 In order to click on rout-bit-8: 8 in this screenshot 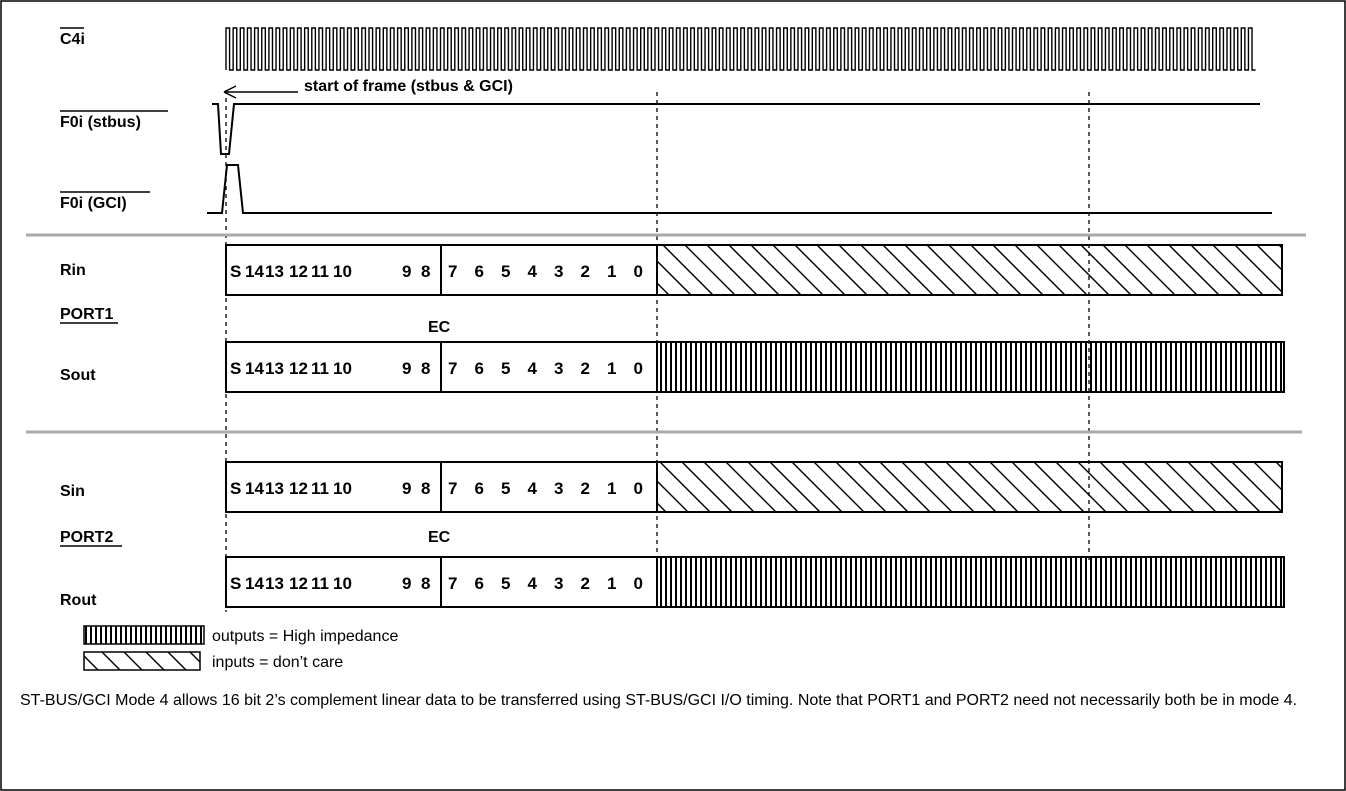, I will do `click(425, 583)`.